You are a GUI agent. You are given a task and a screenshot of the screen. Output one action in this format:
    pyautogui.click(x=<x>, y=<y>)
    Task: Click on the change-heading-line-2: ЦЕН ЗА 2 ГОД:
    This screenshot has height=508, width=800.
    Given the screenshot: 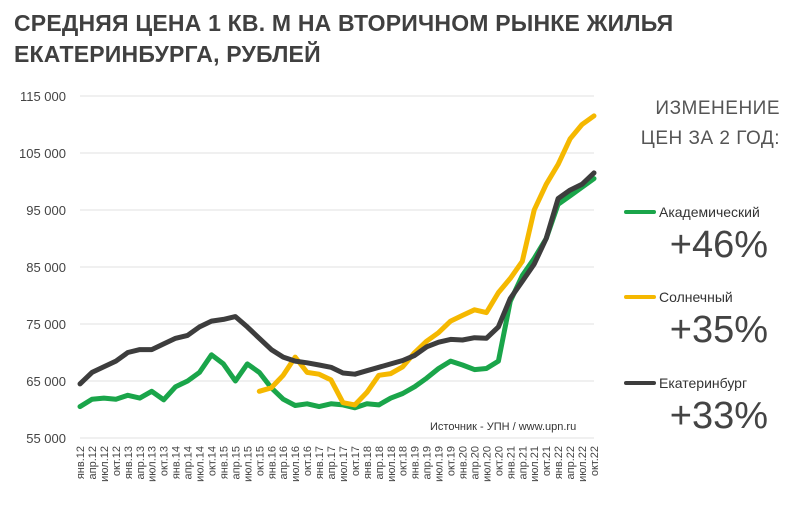 What is the action you would take?
    pyautogui.click(x=710, y=138)
    